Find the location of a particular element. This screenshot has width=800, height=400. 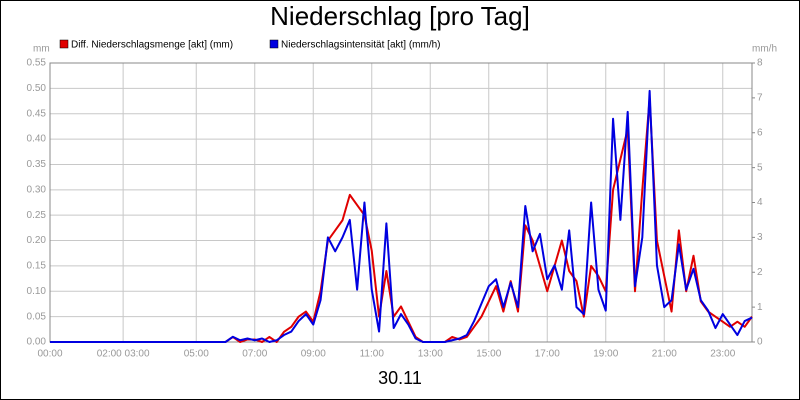

y-tick-label: 0.40 is located at coordinates (37, 139).